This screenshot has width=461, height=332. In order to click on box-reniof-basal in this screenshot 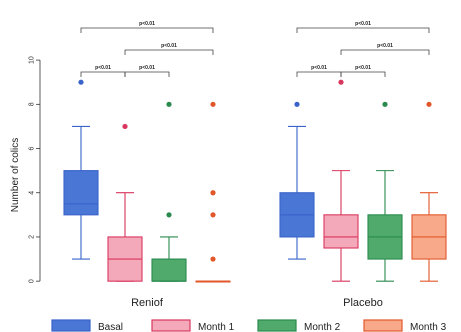, I will do `click(81, 169)`.